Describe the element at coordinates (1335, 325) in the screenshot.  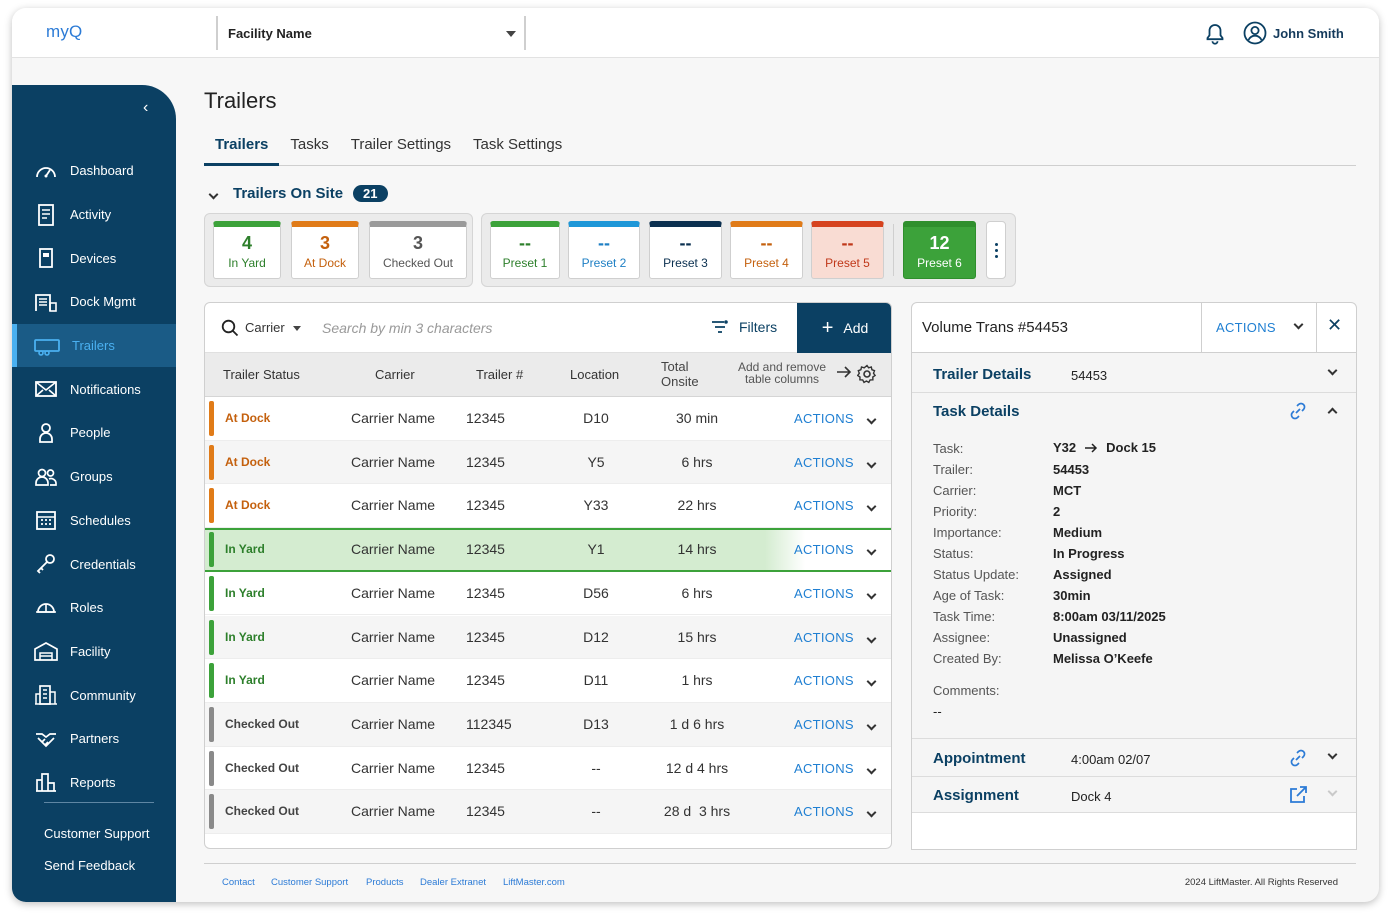
I see `close-icon: ✕` at that location.